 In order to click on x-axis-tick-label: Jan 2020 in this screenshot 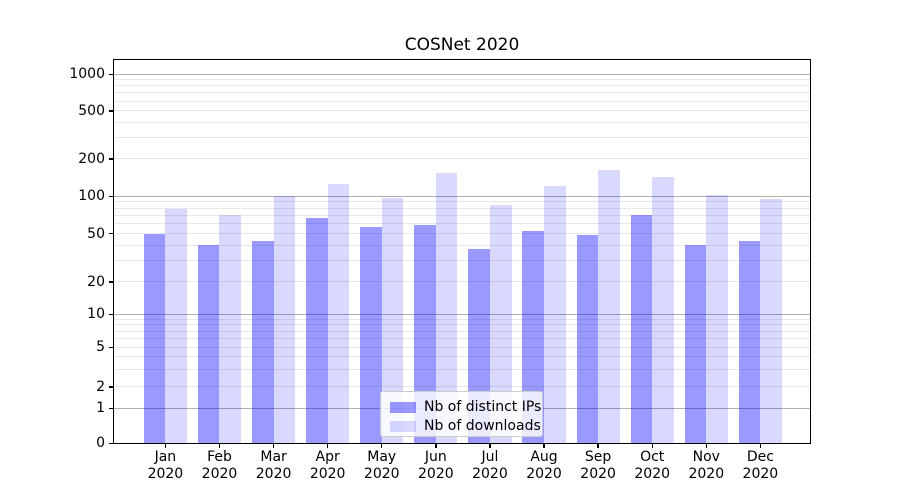, I will do `click(165, 465)`.